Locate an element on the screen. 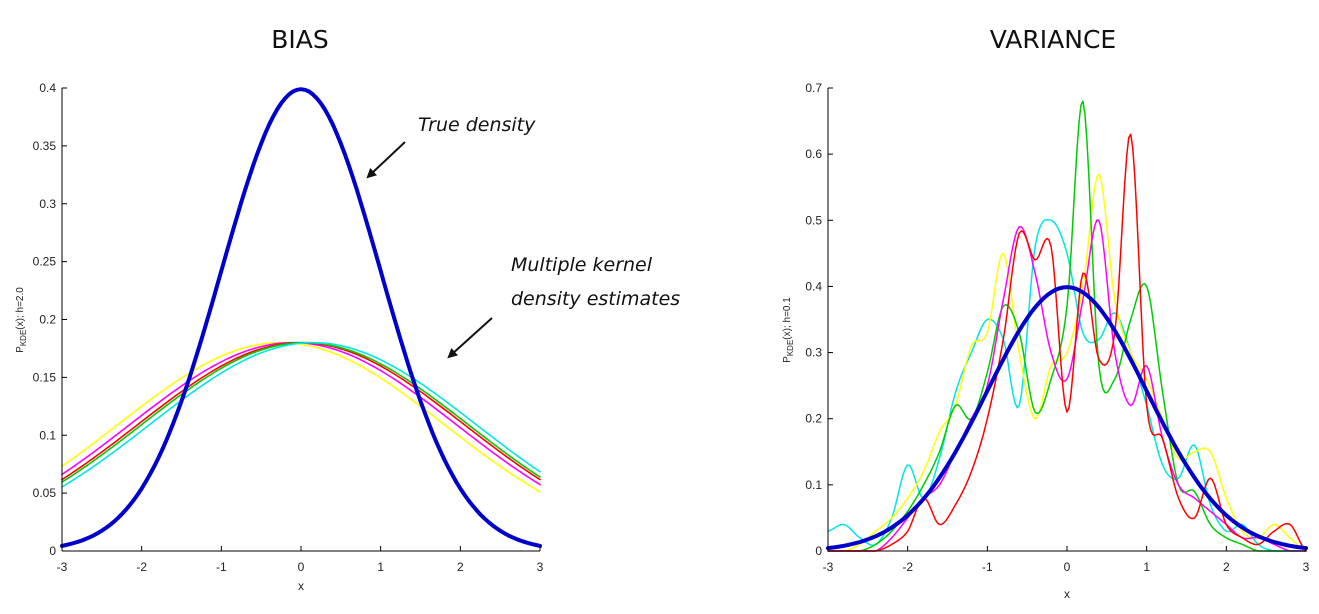 The height and width of the screenshot is (614, 1319). chart-title: BIAS is located at coordinates (300, 39).